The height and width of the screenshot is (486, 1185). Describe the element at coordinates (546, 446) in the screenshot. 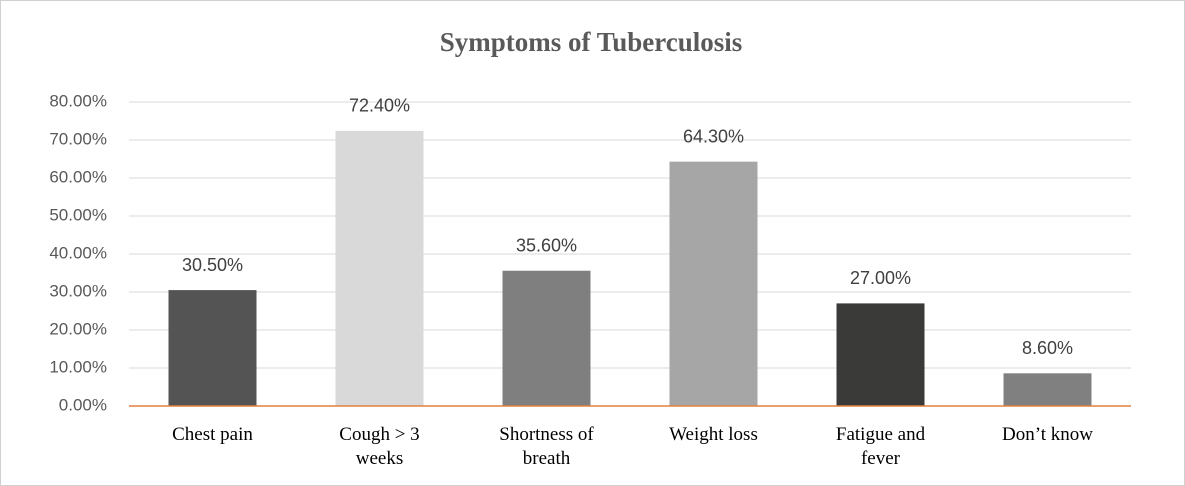

I see `x-tick-label: Shortness of breath` at that location.